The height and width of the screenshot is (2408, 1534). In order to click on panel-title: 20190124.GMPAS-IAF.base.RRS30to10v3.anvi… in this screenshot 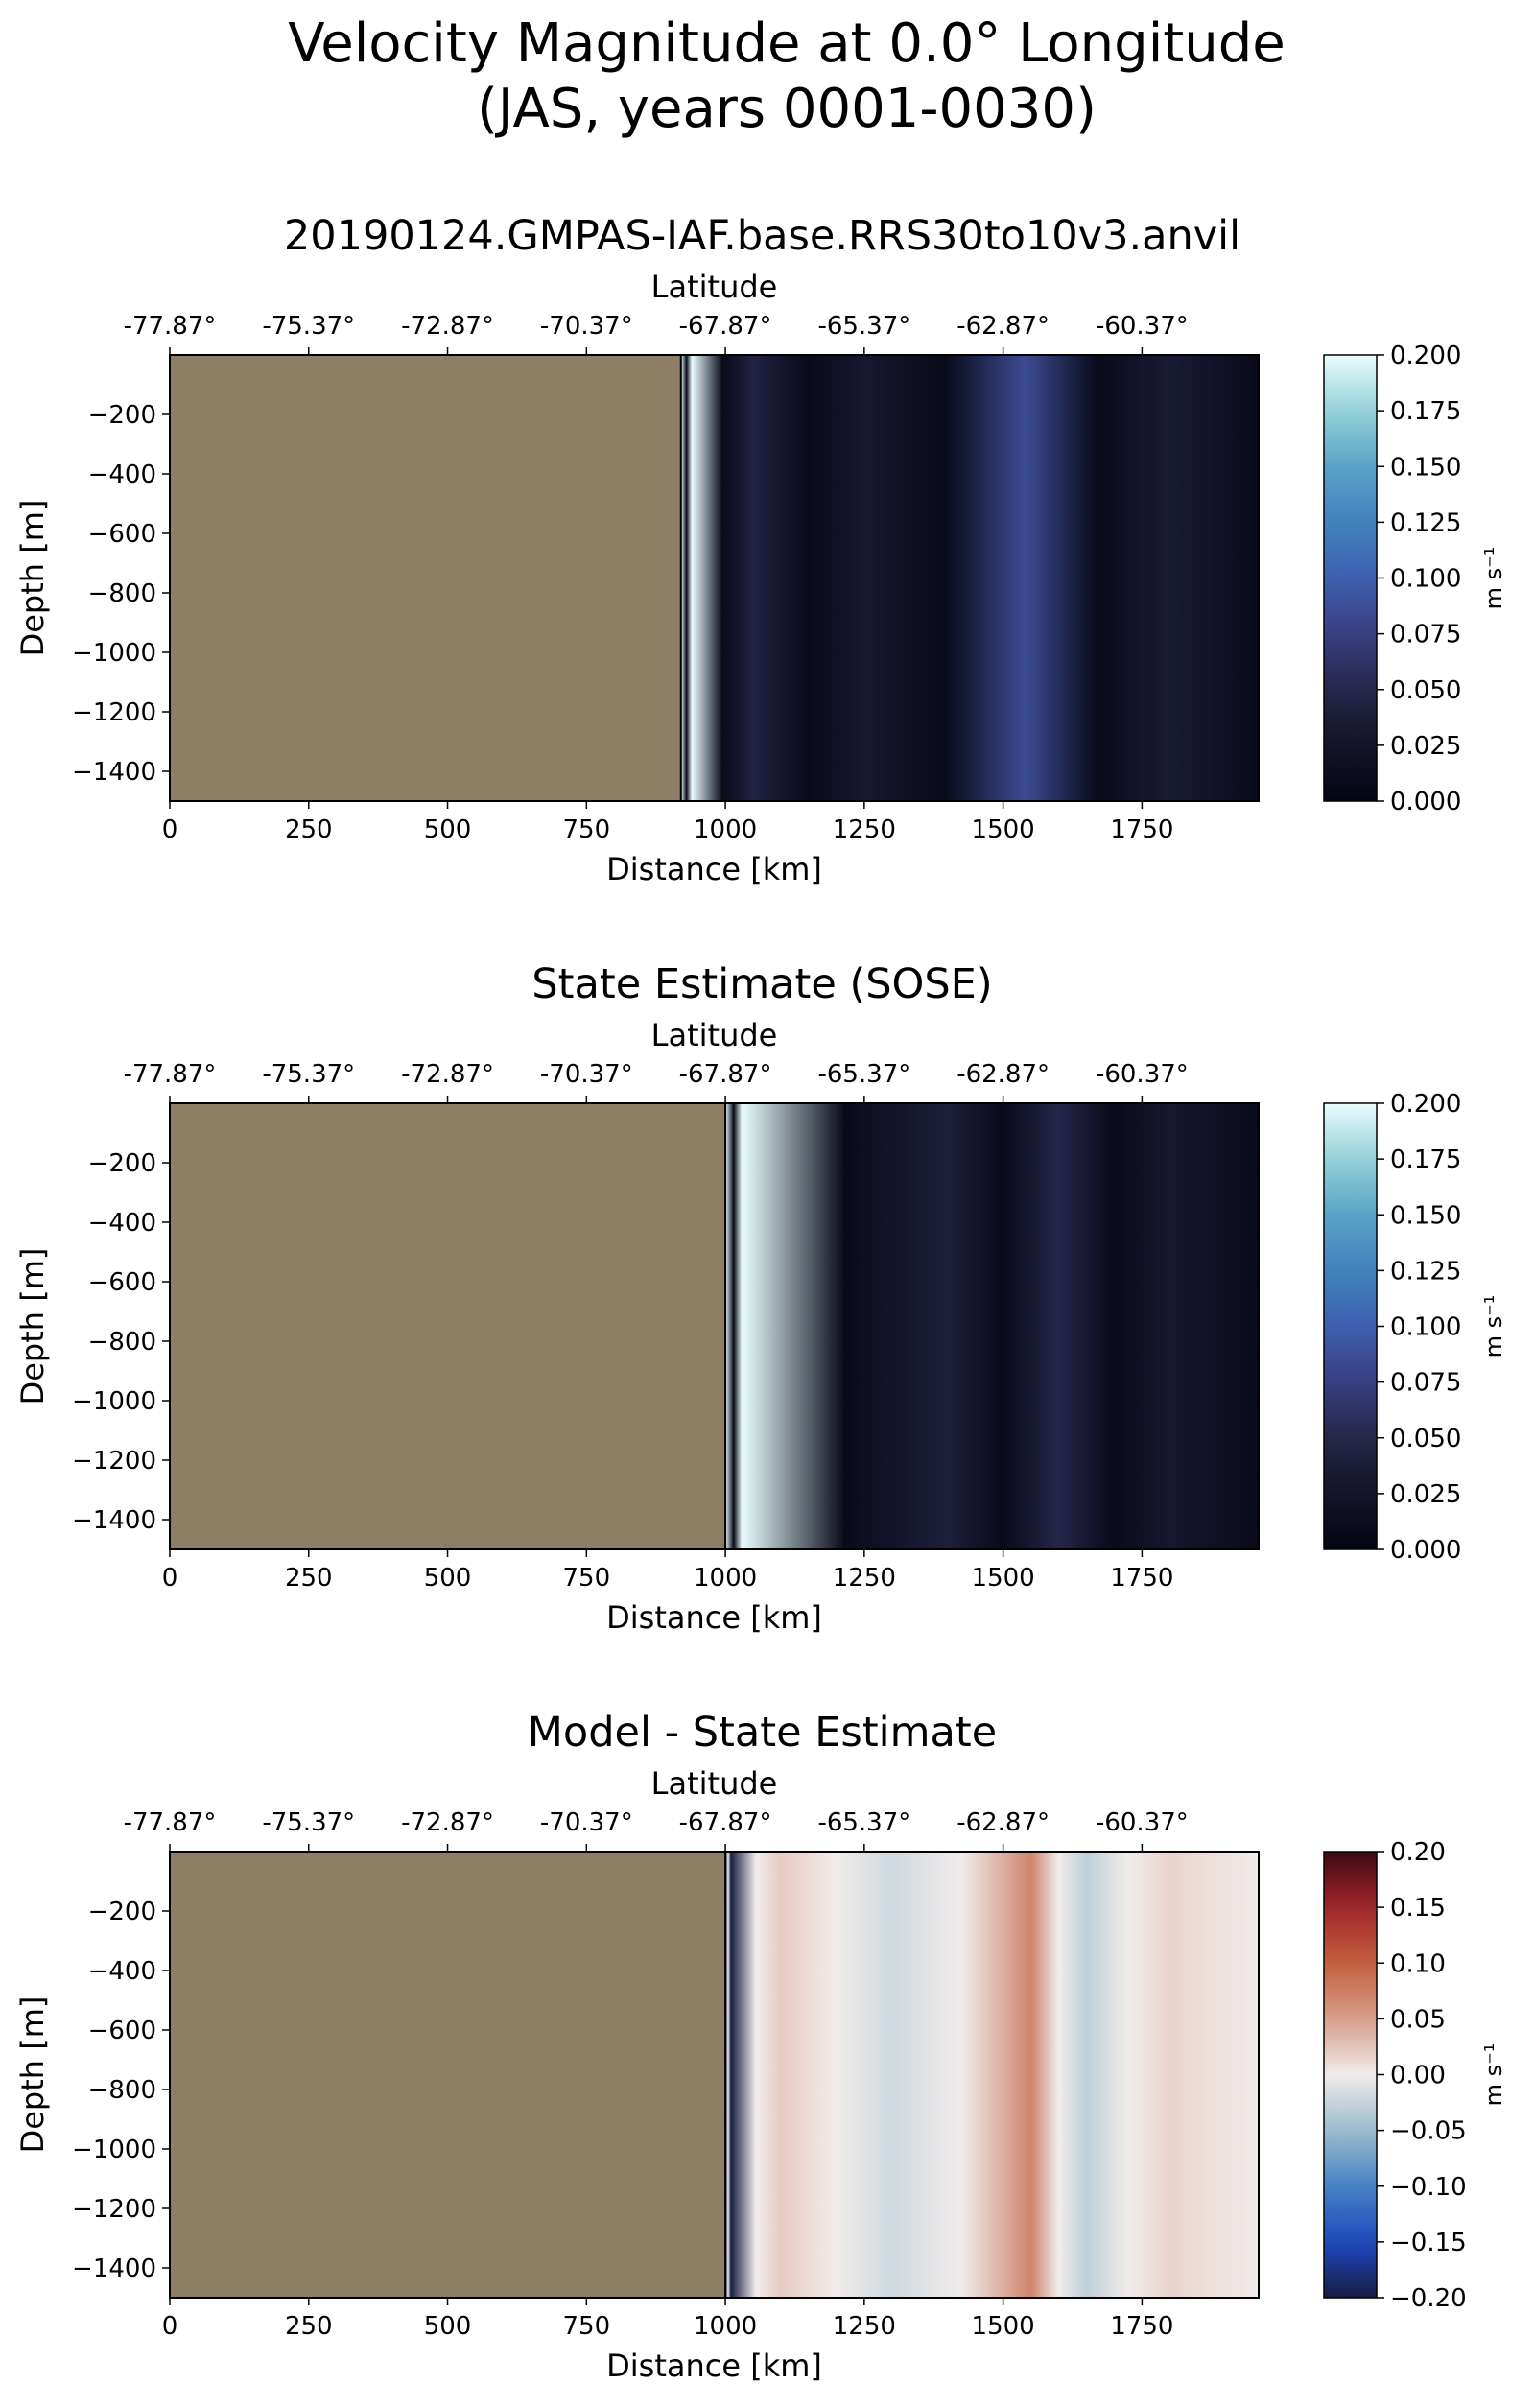, I will do `click(762, 236)`.